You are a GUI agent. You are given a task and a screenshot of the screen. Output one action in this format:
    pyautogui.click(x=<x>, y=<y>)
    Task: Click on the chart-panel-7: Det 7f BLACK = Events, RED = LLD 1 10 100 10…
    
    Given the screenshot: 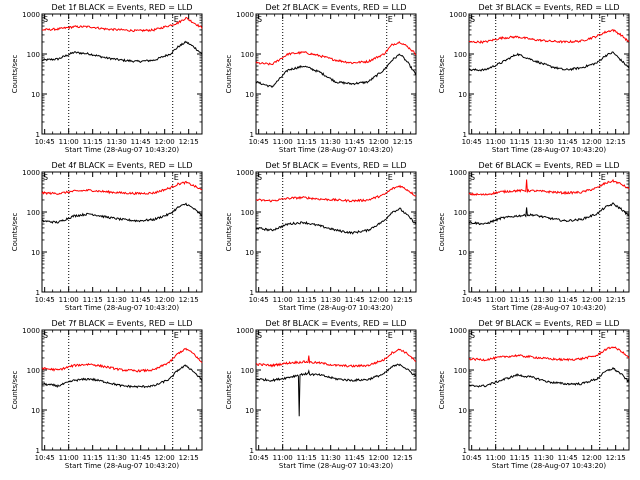 What is the action you would take?
    pyautogui.click(x=107, y=394)
    